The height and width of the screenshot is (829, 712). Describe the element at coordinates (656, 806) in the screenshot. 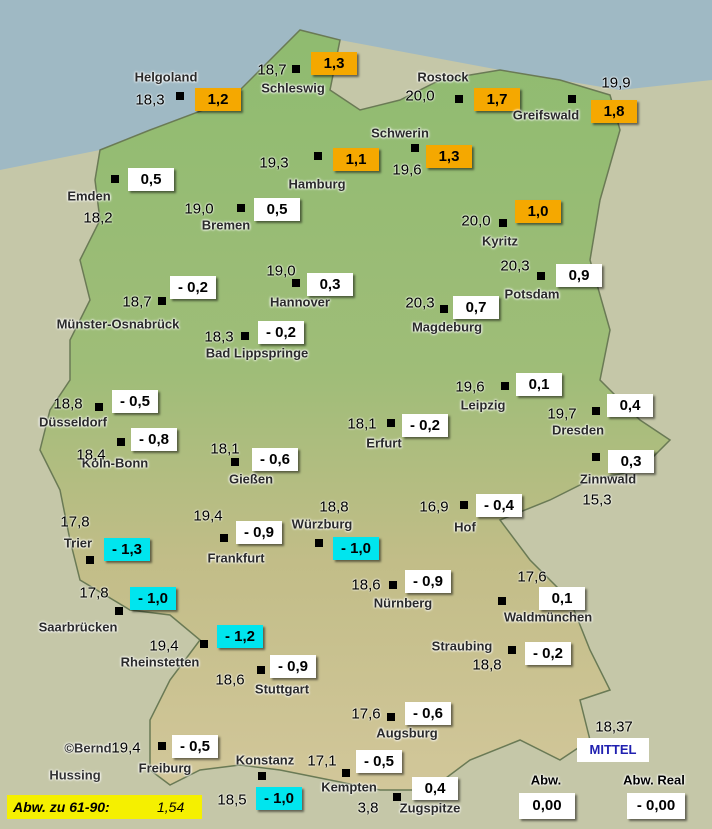

I see `summary-value: - 0,00` at that location.